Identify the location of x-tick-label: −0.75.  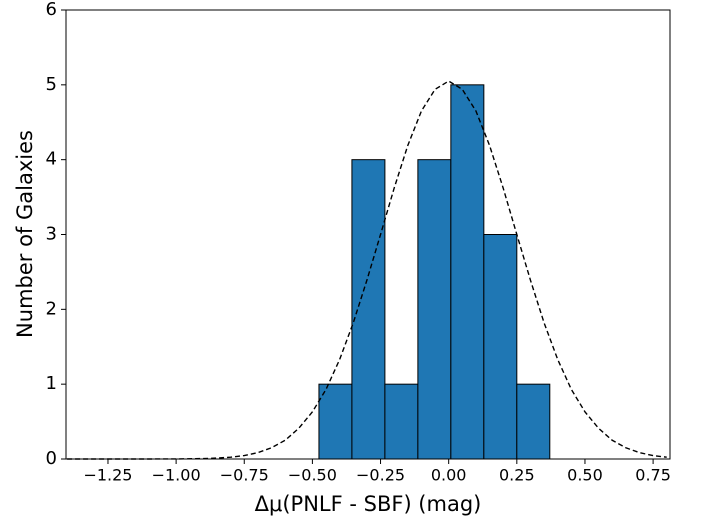
(244, 475).